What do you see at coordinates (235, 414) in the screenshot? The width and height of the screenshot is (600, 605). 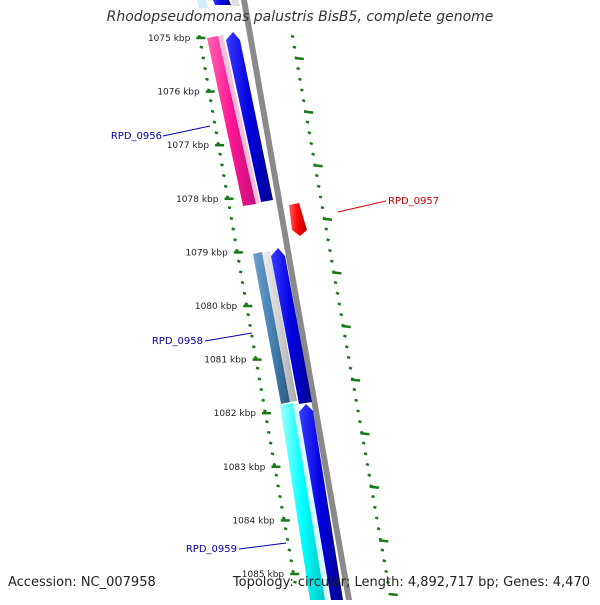 I see `tick-label: 1082 kbp` at bounding box center [235, 414].